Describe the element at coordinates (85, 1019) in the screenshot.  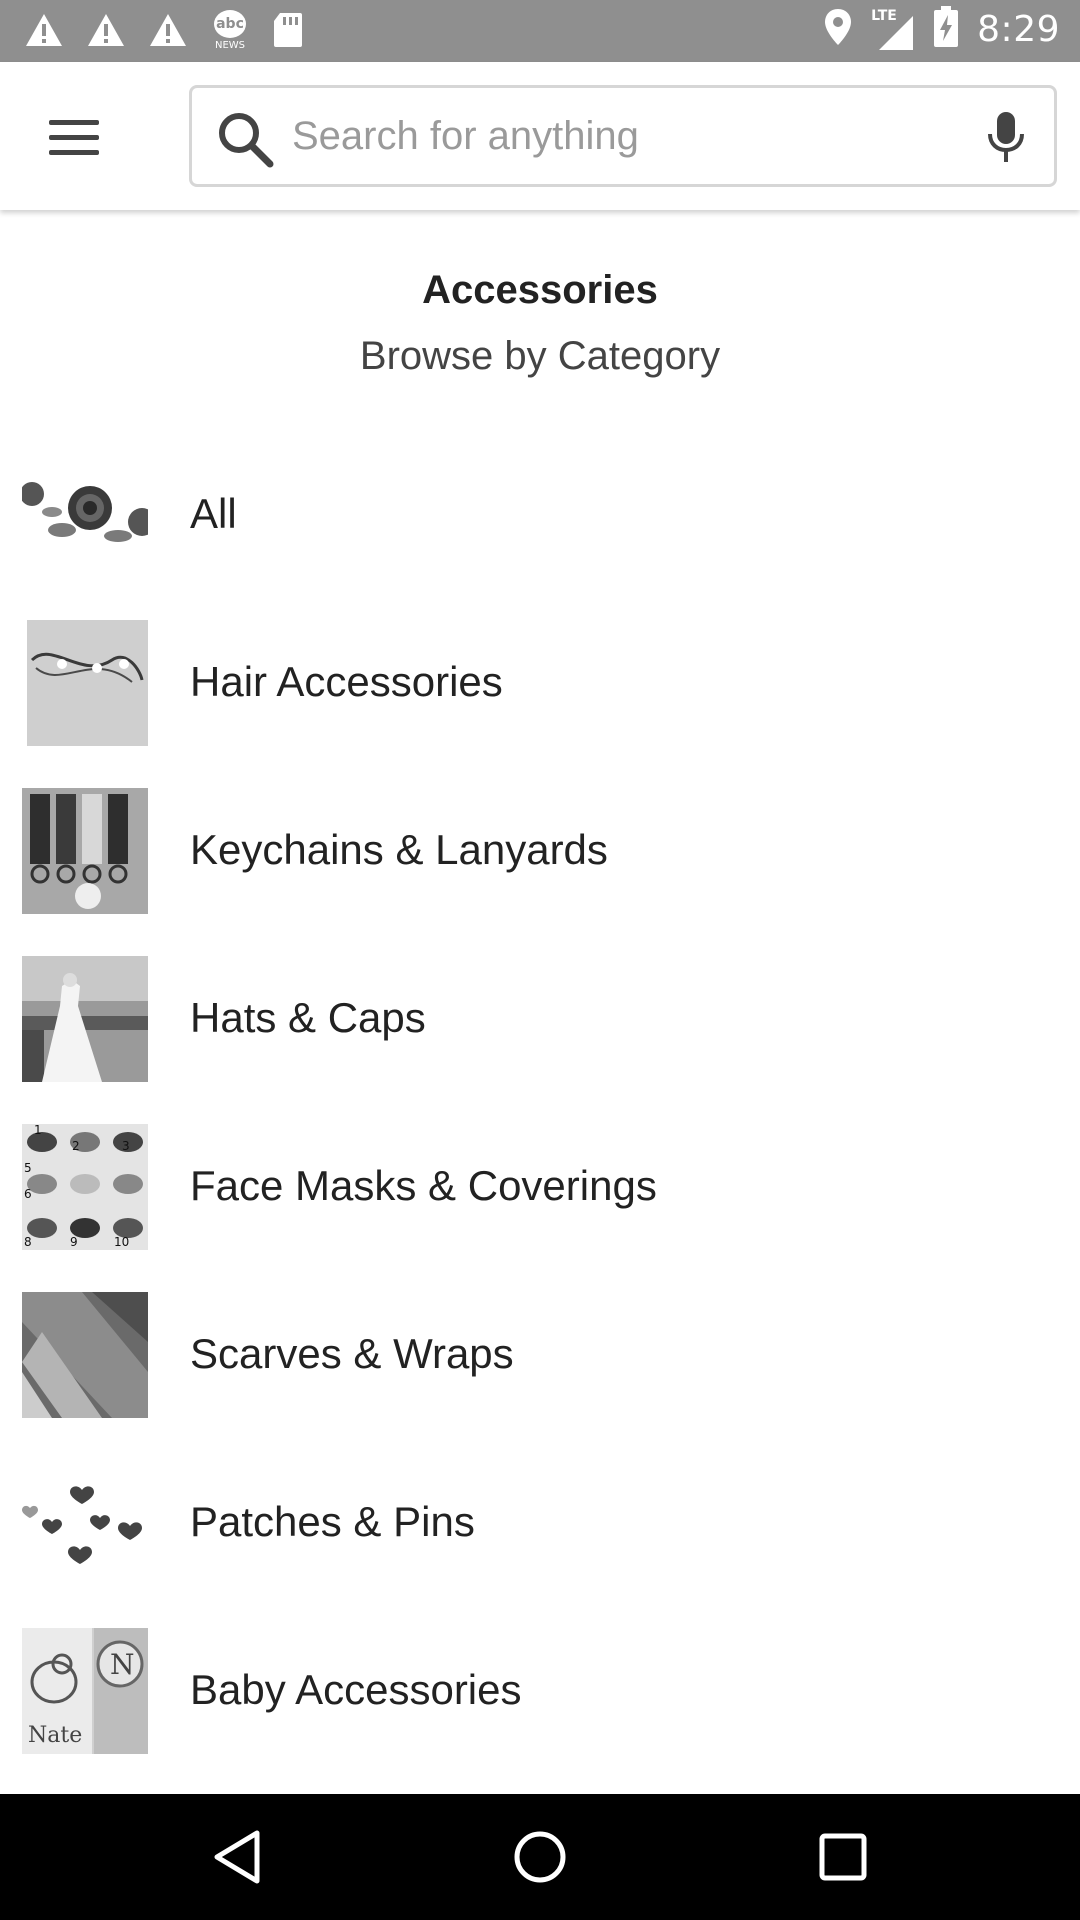
I see `category-thumbnail-bride` at that location.